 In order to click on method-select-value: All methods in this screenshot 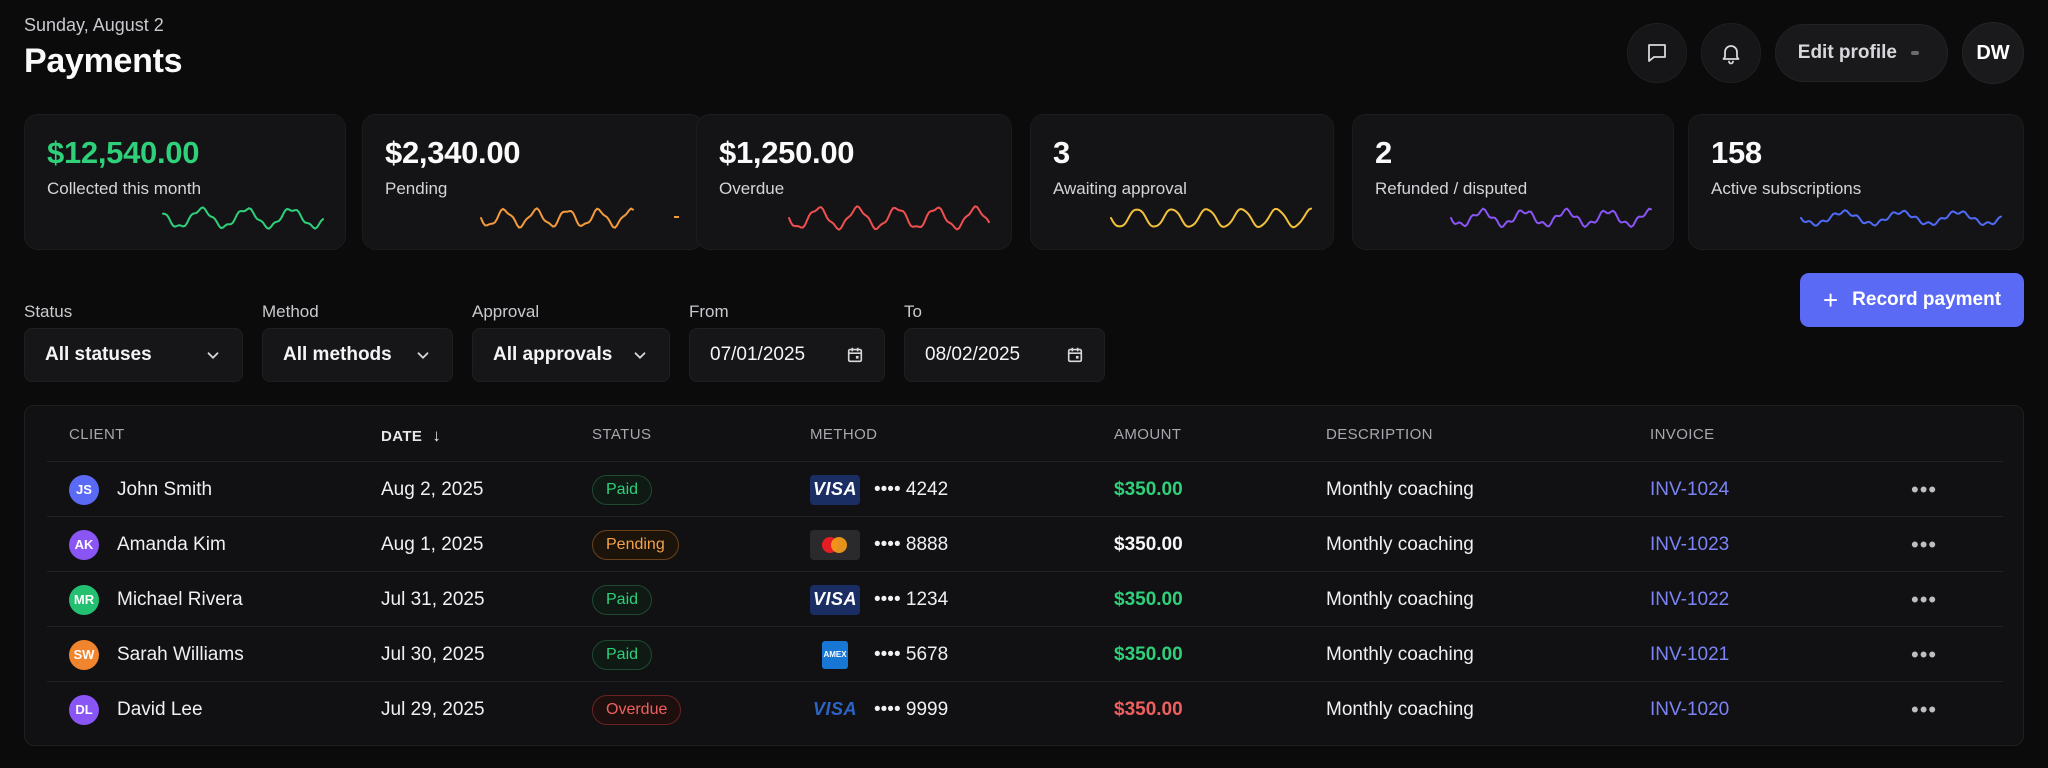, I will do `click(337, 354)`.